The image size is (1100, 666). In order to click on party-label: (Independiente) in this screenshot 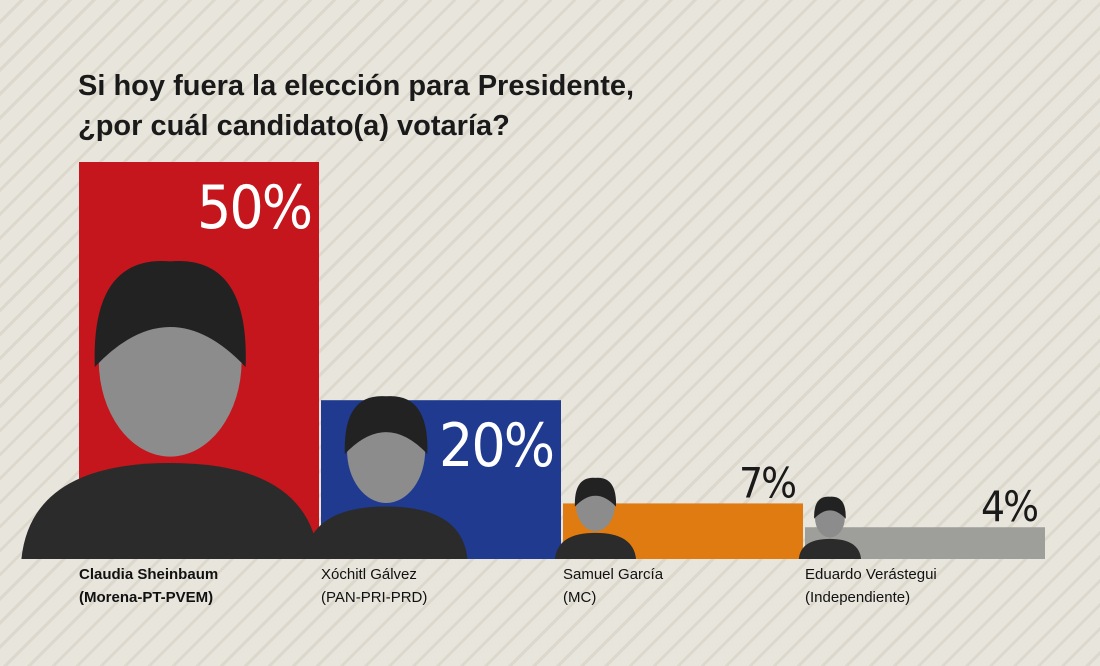, I will do `click(857, 597)`.